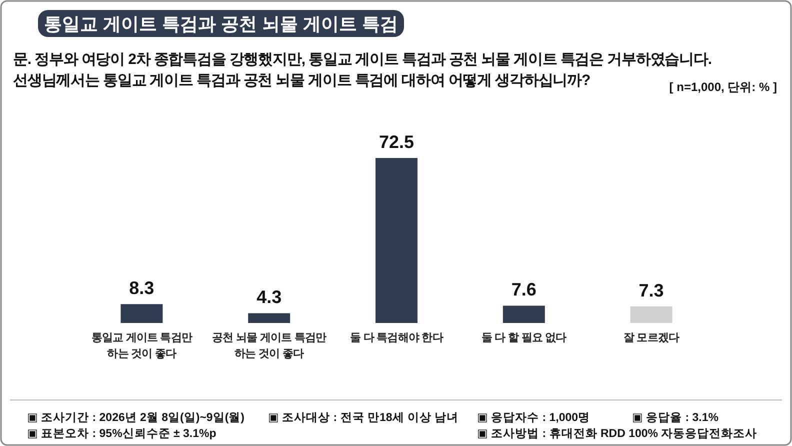 This screenshot has width=792, height=446. Describe the element at coordinates (136, 417) in the screenshot. I see `text: ▣ 조사기간 : 2026년 2월 8일(일)~9일(월)` at that location.